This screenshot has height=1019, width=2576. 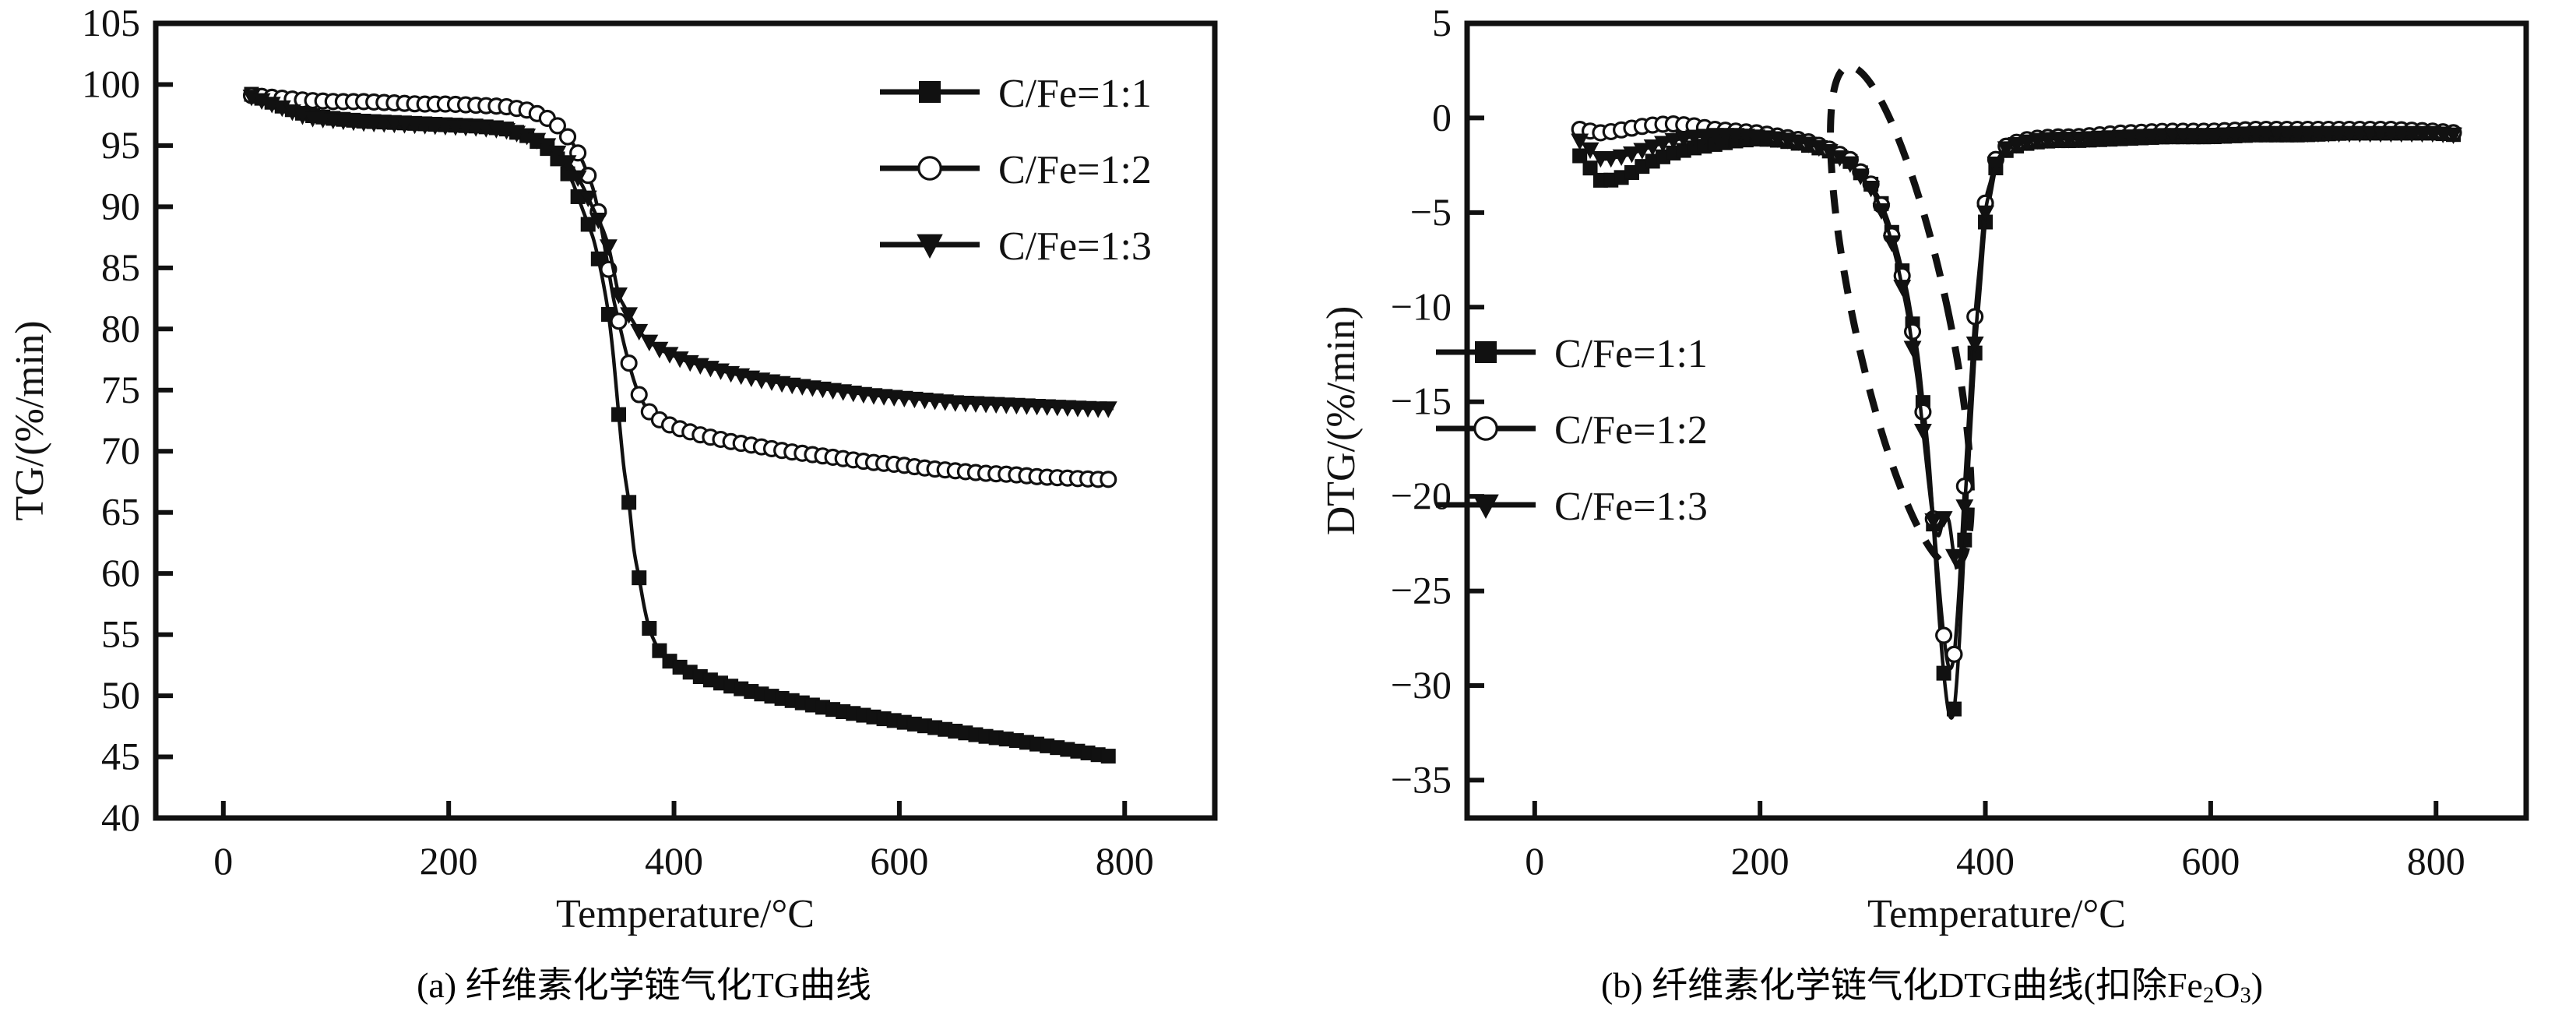 What do you see at coordinates (1421, 495) in the screenshot?
I see `y-tick-label: −20` at bounding box center [1421, 495].